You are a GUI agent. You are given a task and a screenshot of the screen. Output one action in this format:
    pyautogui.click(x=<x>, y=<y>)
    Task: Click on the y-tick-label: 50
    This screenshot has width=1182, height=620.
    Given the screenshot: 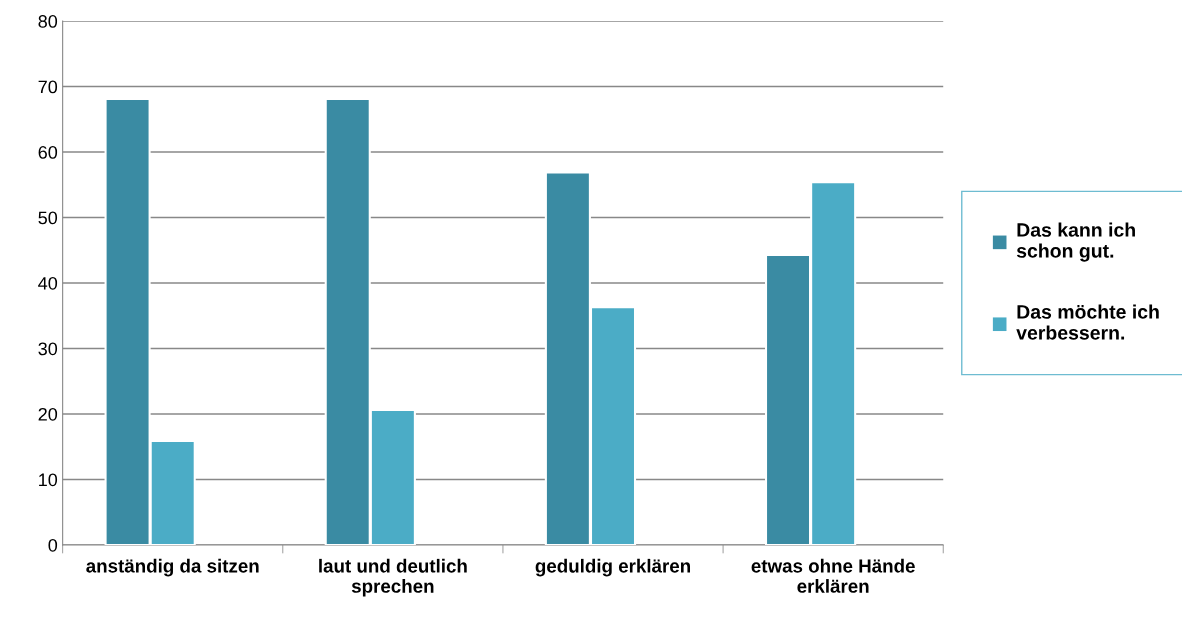 What is the action you would take?
    pyautogui.click(x=48, y=218)
    